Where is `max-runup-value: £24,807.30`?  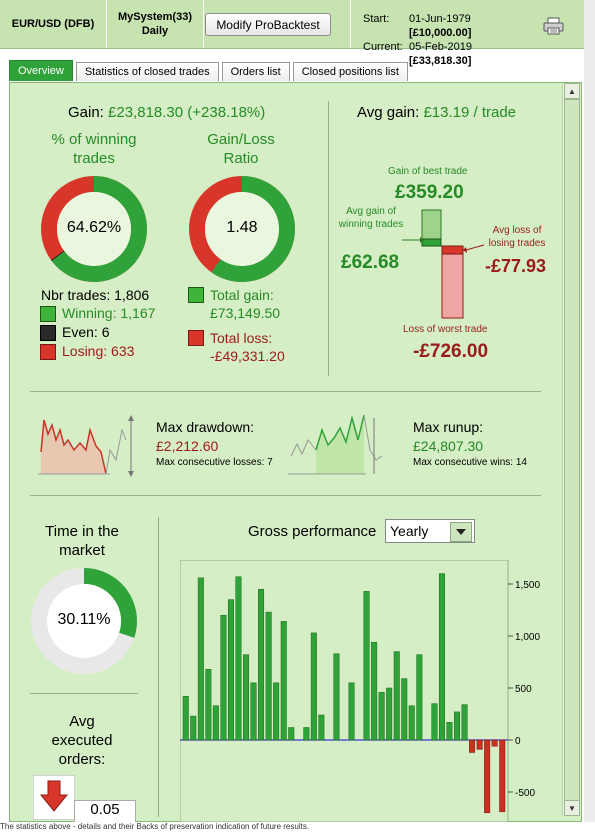 max-runup-value: £24,807.30 is located at coordinates (448, 446).